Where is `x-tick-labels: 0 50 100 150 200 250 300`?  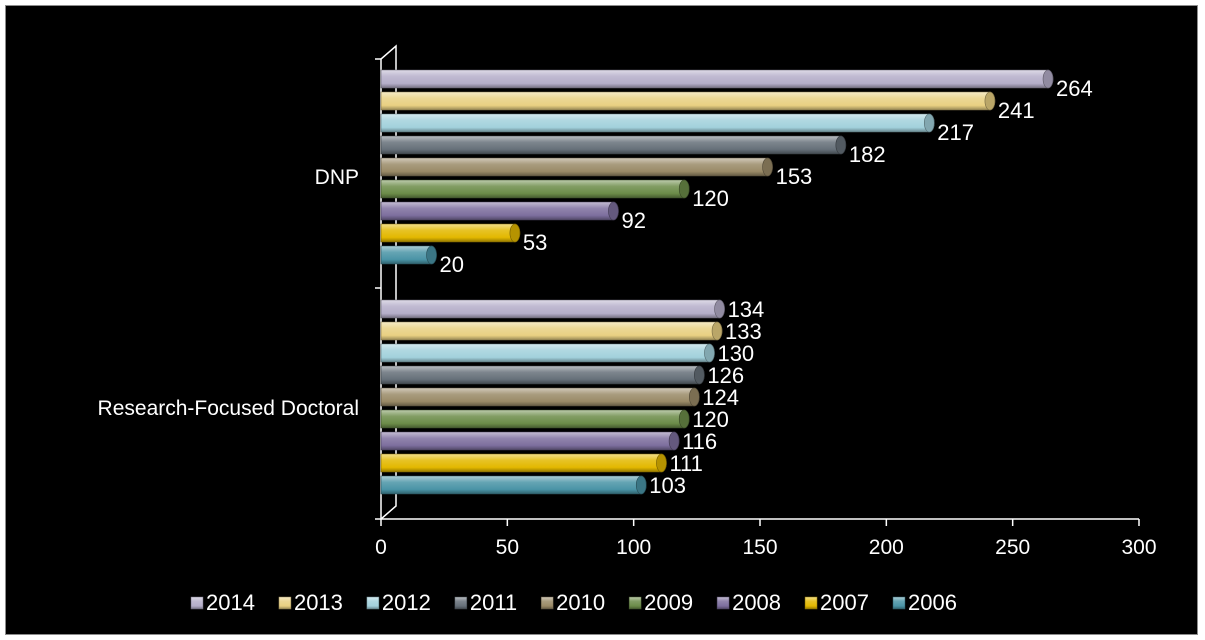 x-tick-labels: 0 50 100 150 200 250 300 is located at coordinates (765, 547).